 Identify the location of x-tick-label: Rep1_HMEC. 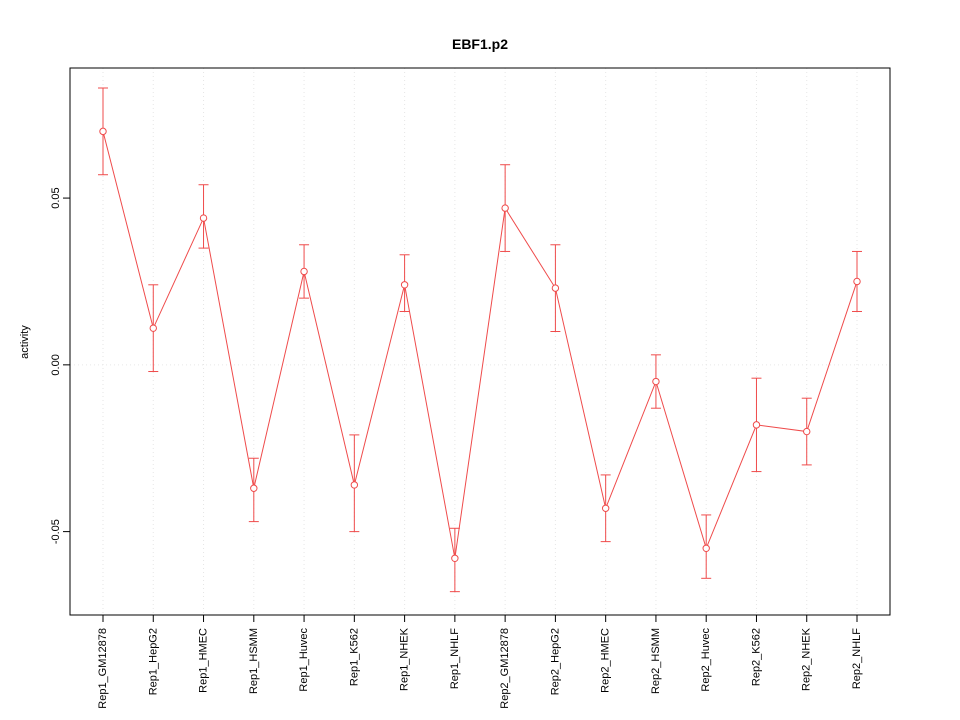
(204, 660).